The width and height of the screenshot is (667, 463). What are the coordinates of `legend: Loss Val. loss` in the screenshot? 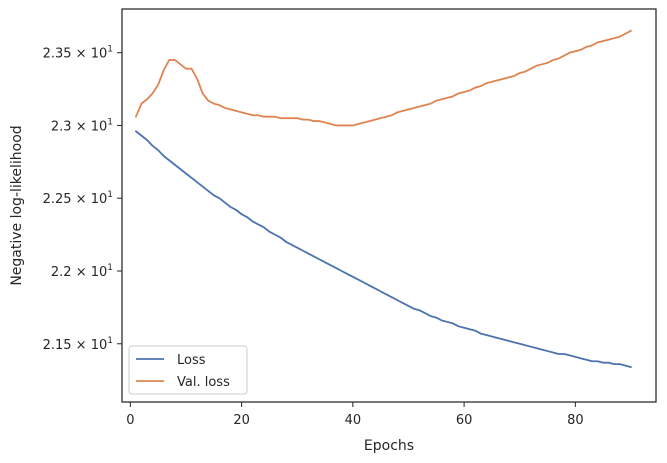 It's located at (188, 370).